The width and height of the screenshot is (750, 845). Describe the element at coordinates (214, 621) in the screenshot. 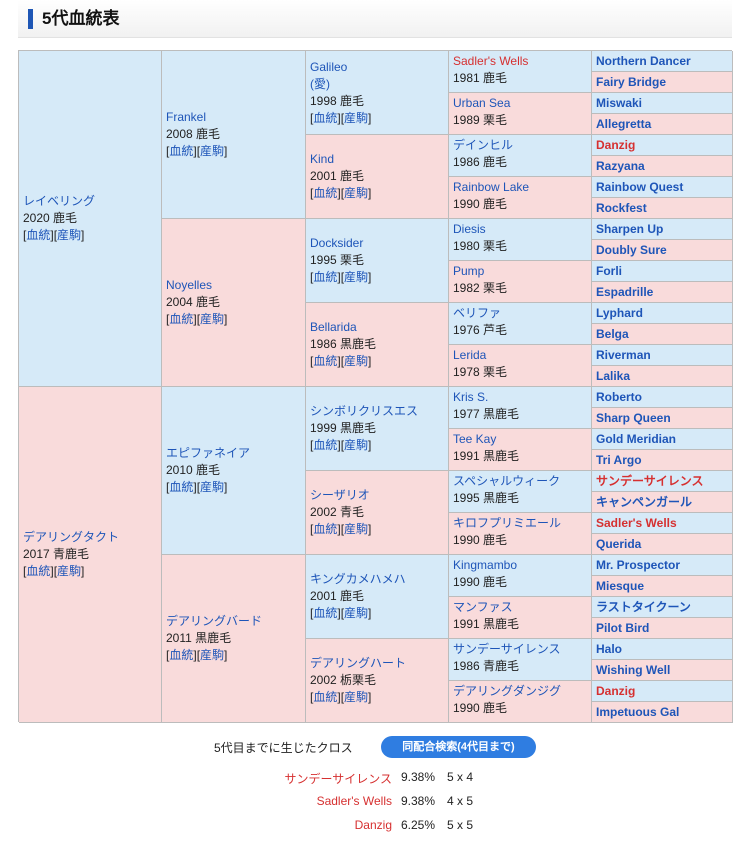

I see `horse-name: デアリングバード` at that location.